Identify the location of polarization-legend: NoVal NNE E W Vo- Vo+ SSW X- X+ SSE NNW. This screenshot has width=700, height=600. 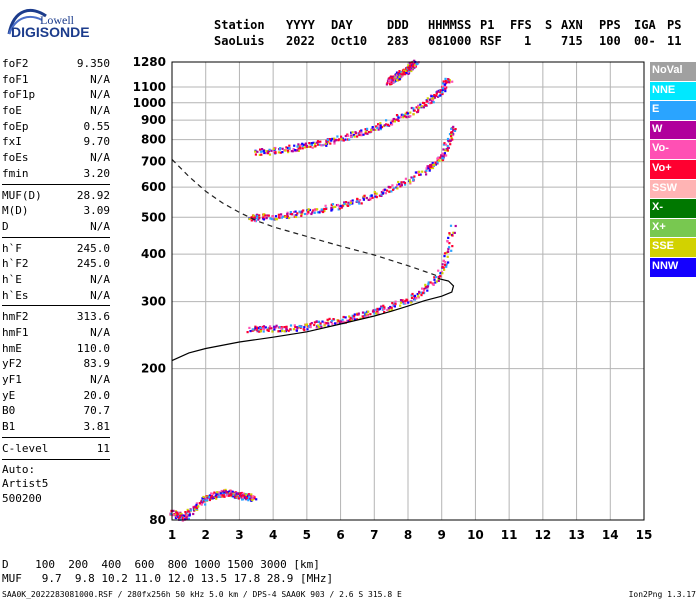
(673, 170).